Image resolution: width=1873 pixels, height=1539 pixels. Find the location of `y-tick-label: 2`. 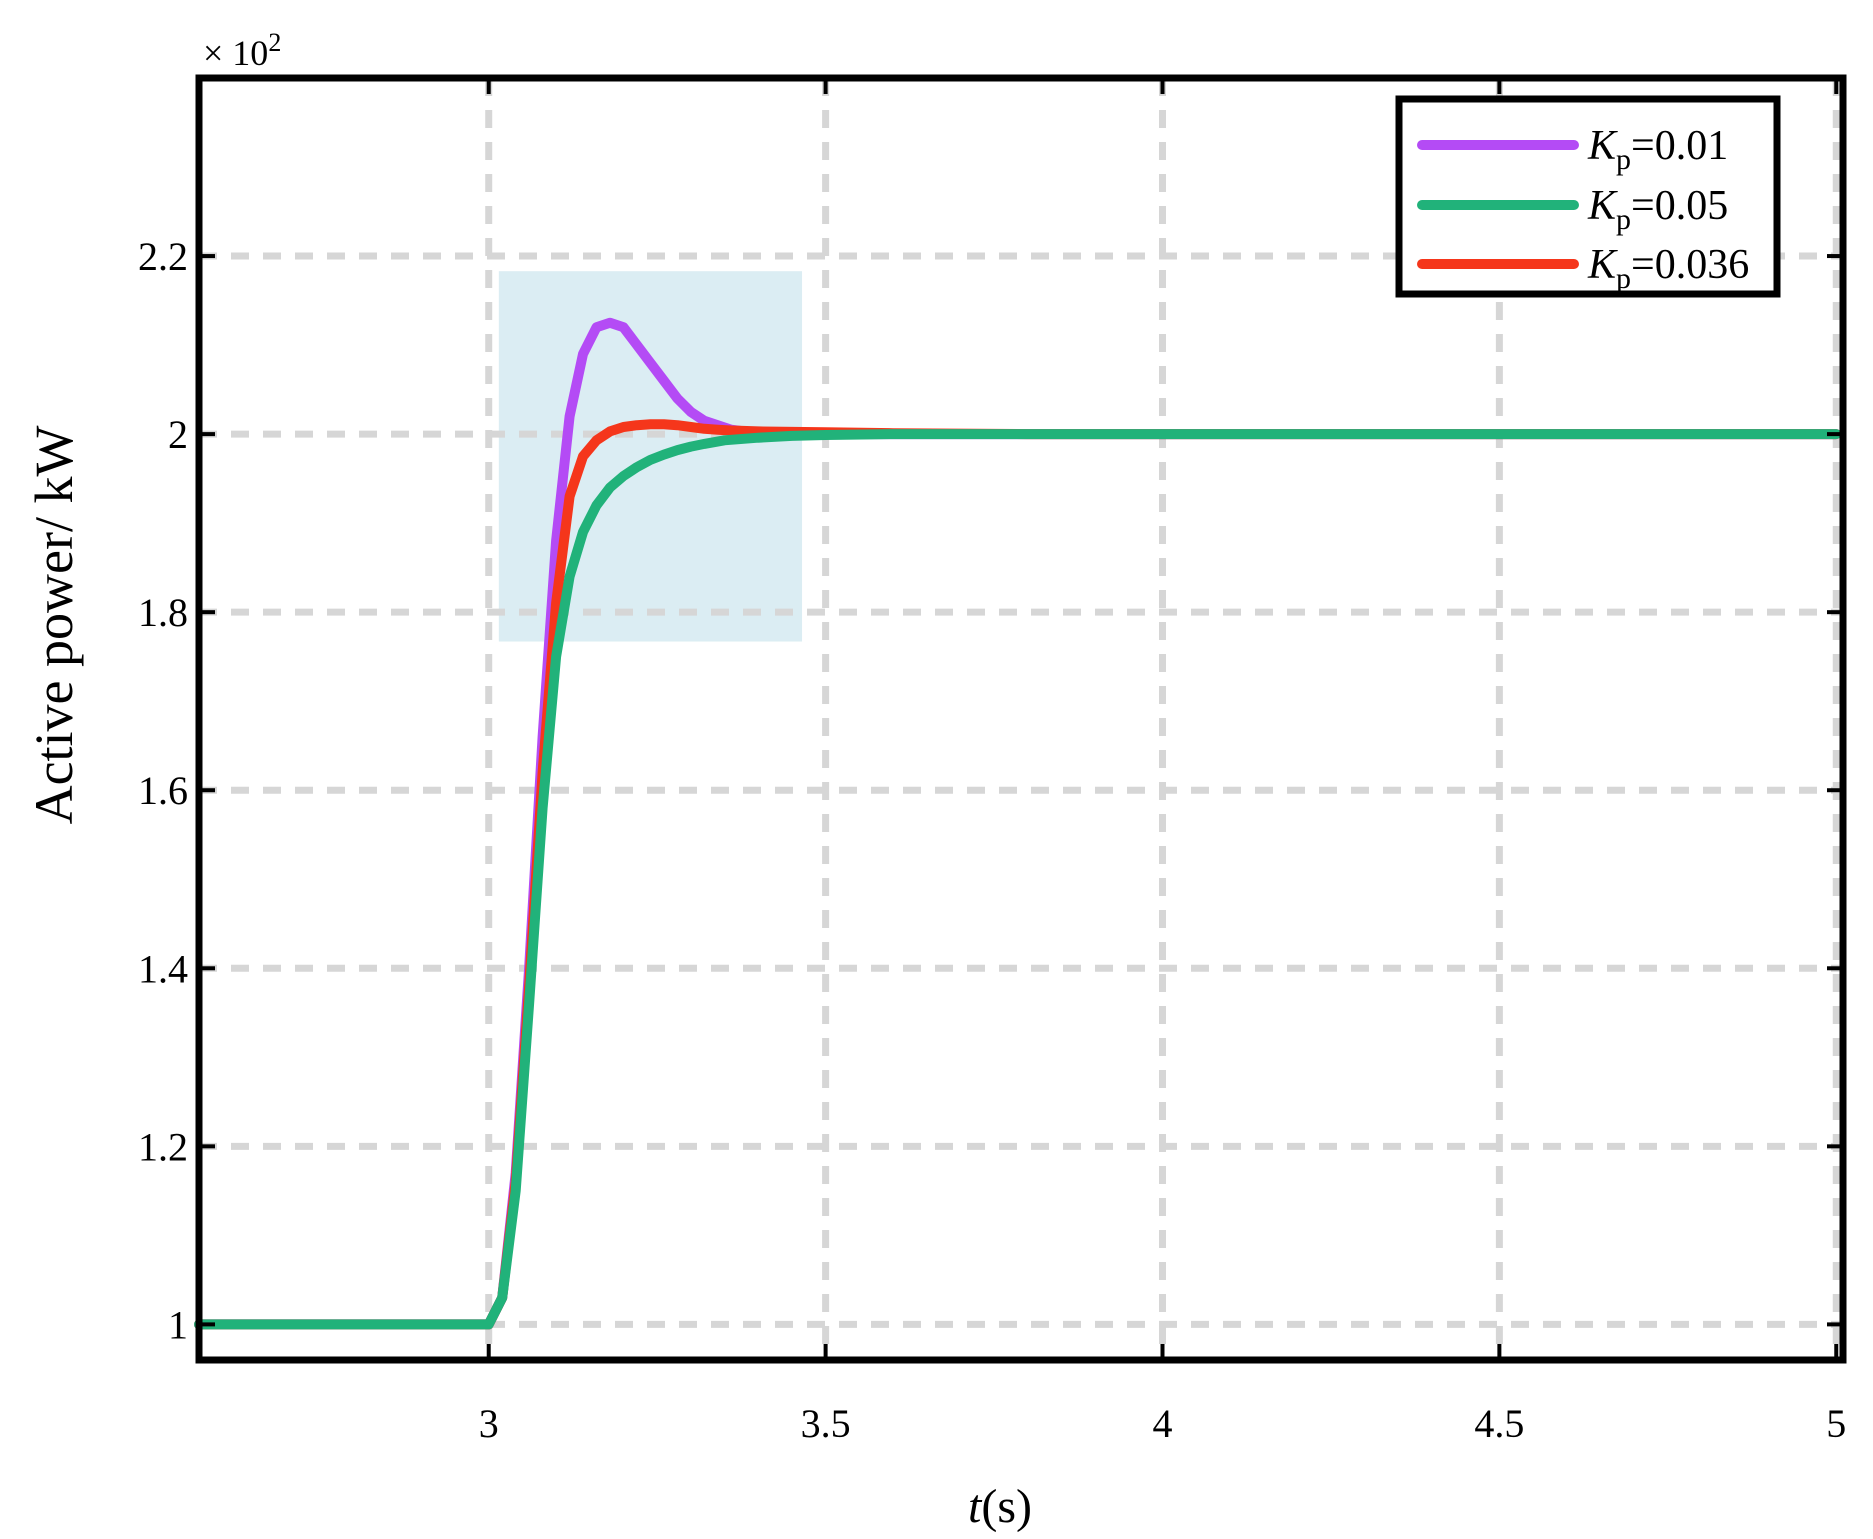

y-tick-label: 2 is located at coordinates (178, 434).